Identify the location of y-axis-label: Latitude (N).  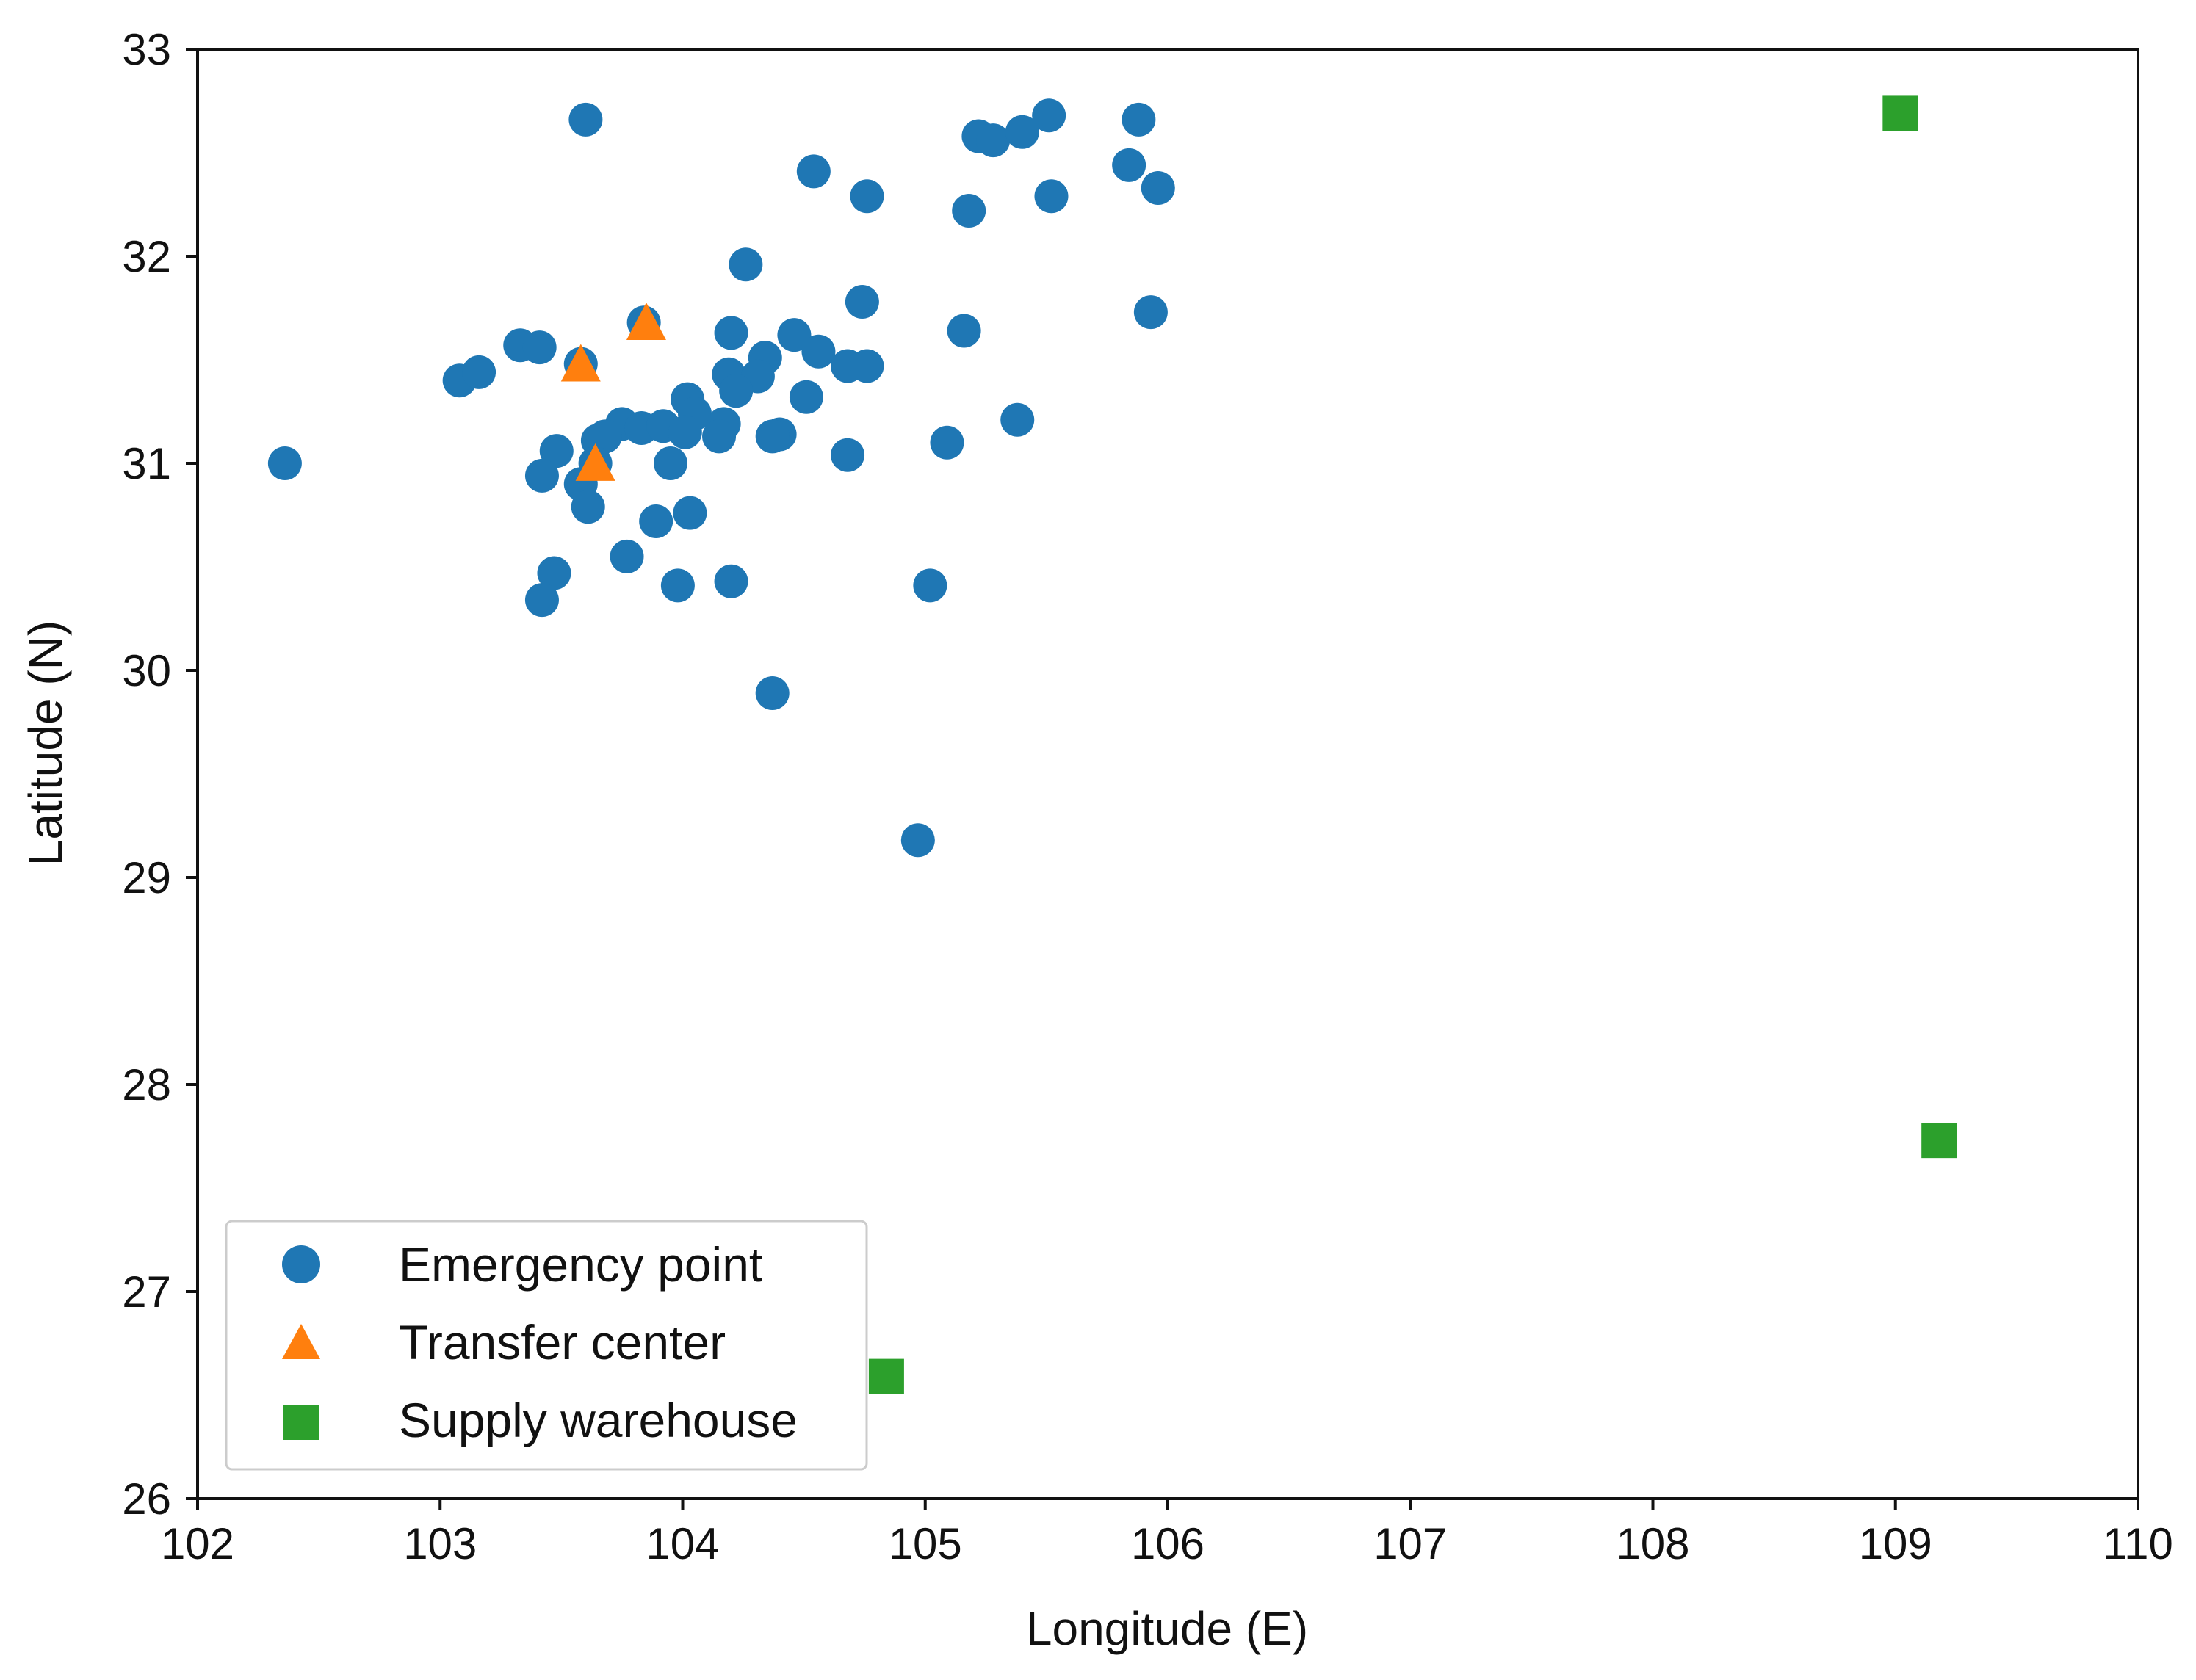
(45, 743).